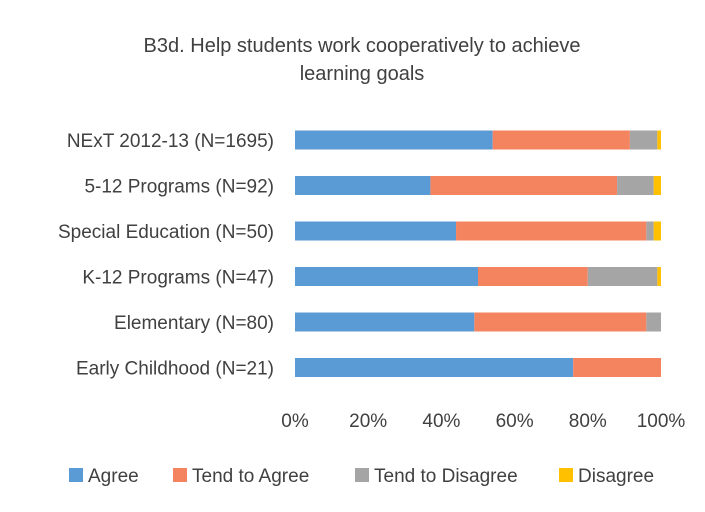 The height and width of the screenshot is (512, 705). I want to click on category-label: Elementary (N=80), so click(194, 323).